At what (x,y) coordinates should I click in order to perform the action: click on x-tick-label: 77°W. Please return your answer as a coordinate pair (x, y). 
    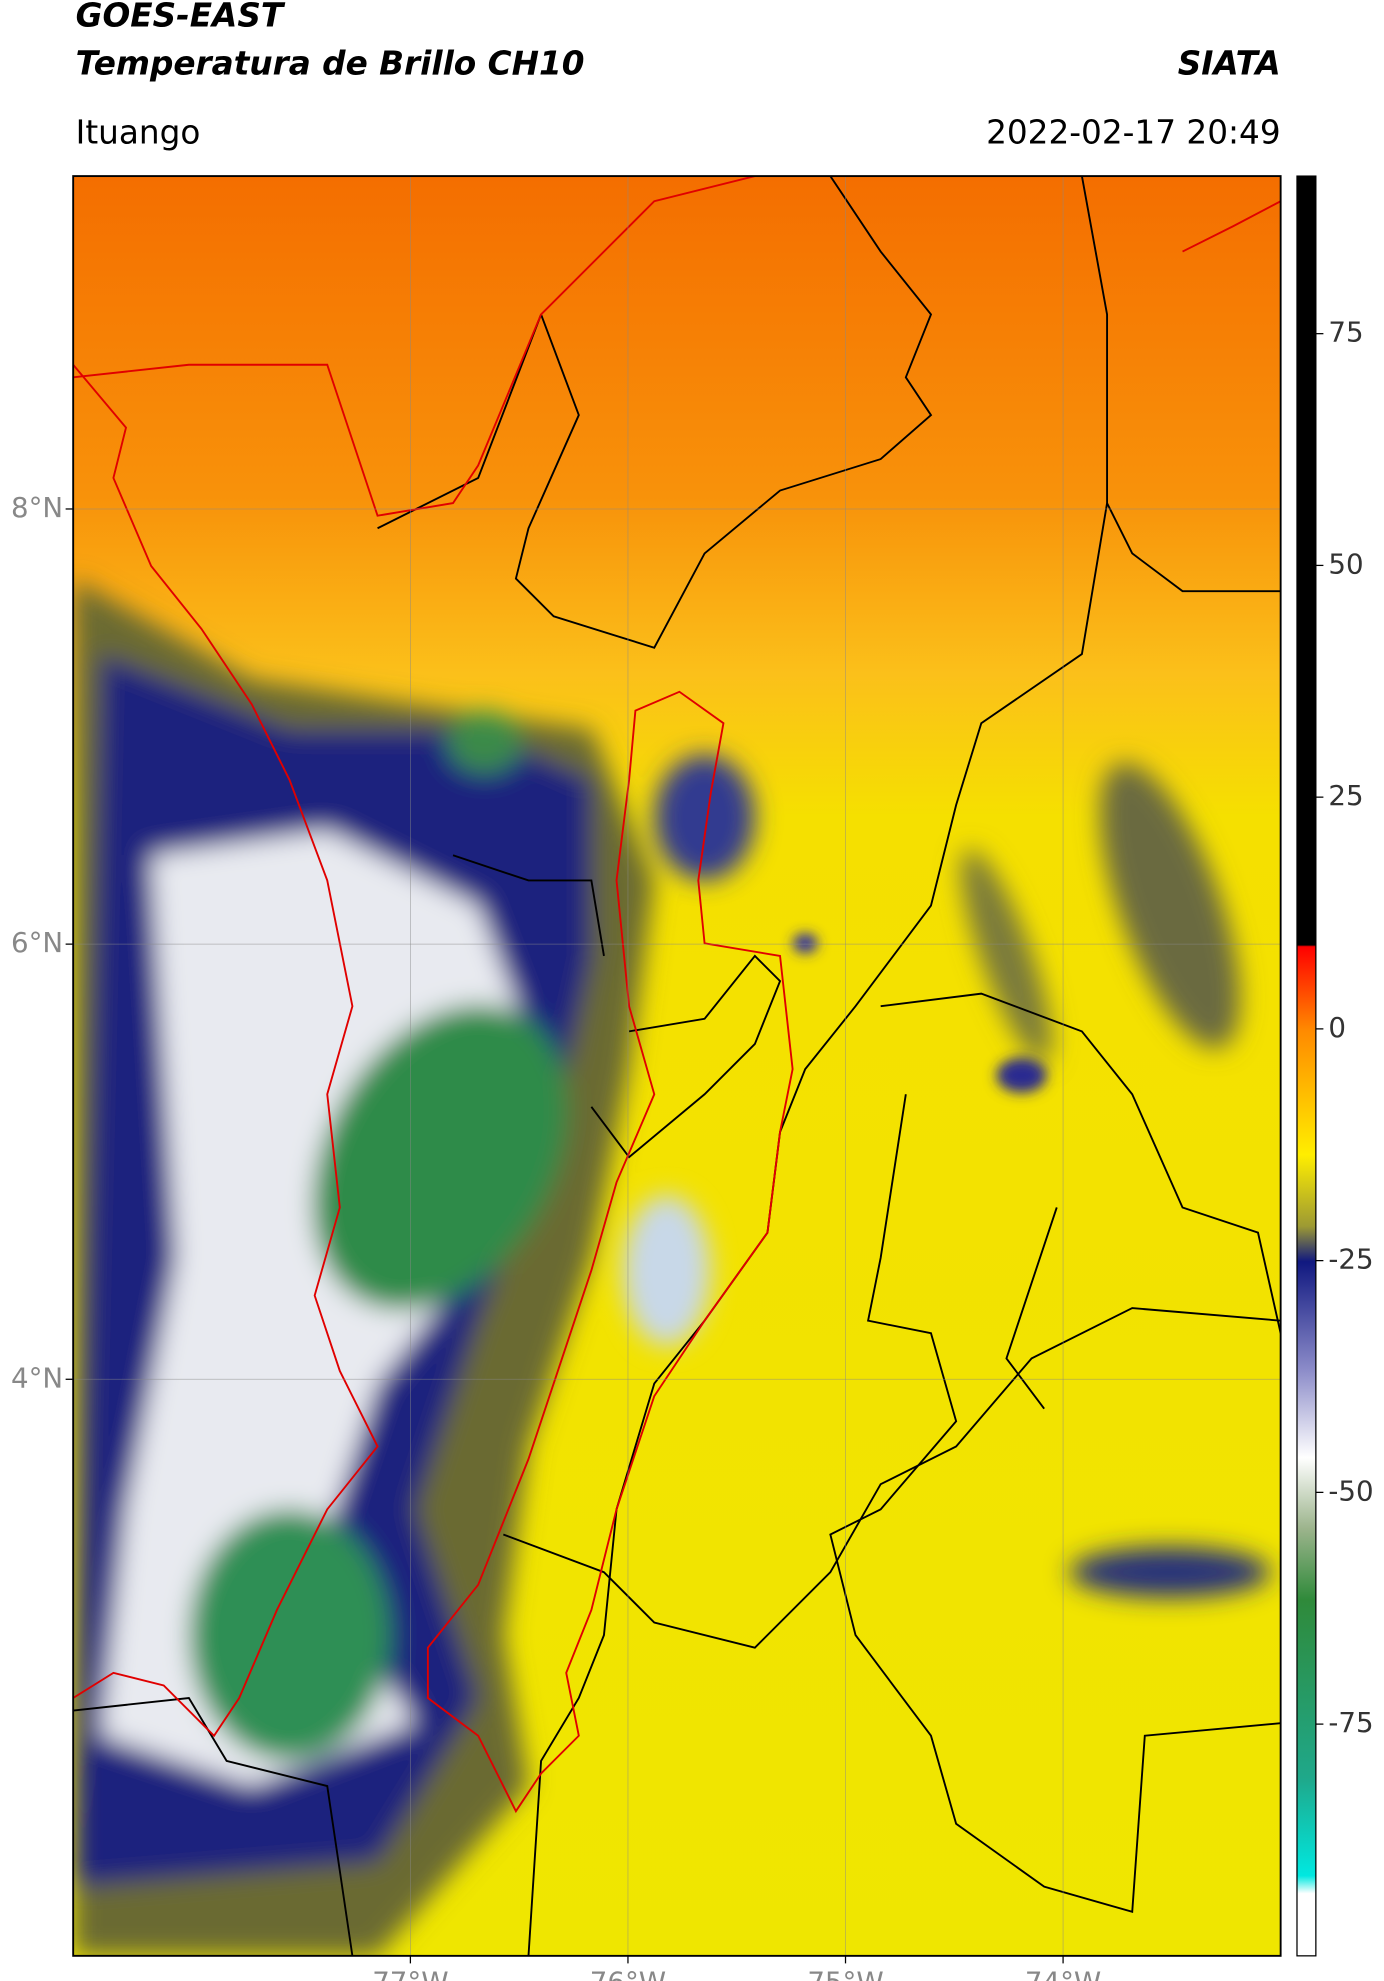
    Looking at the image, I should click on (410, 1973).